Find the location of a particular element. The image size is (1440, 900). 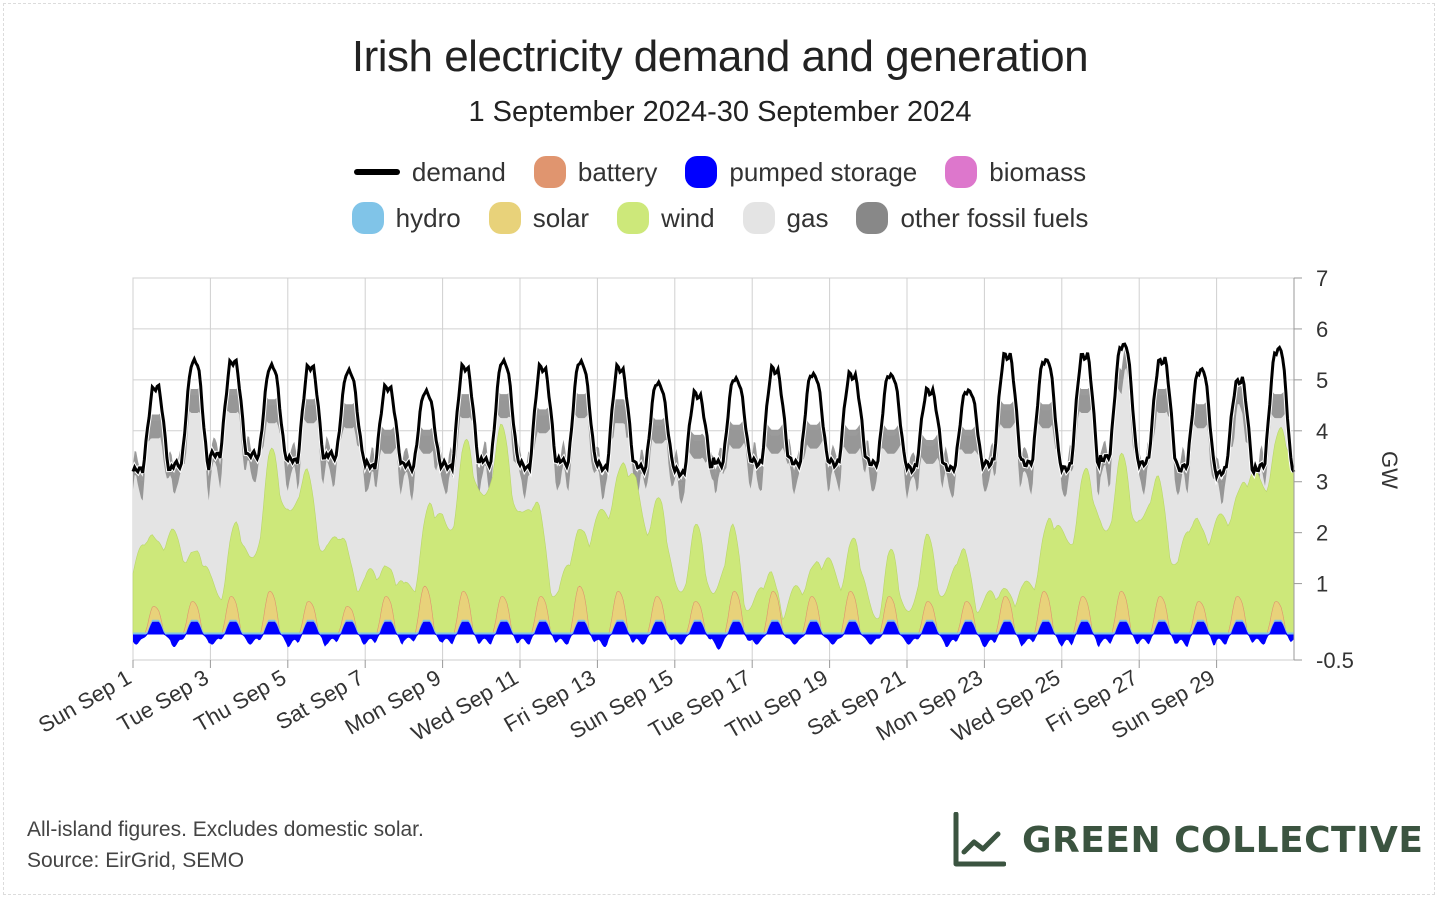

y-tick-label: 6 is located at coordinates (1322, 329).